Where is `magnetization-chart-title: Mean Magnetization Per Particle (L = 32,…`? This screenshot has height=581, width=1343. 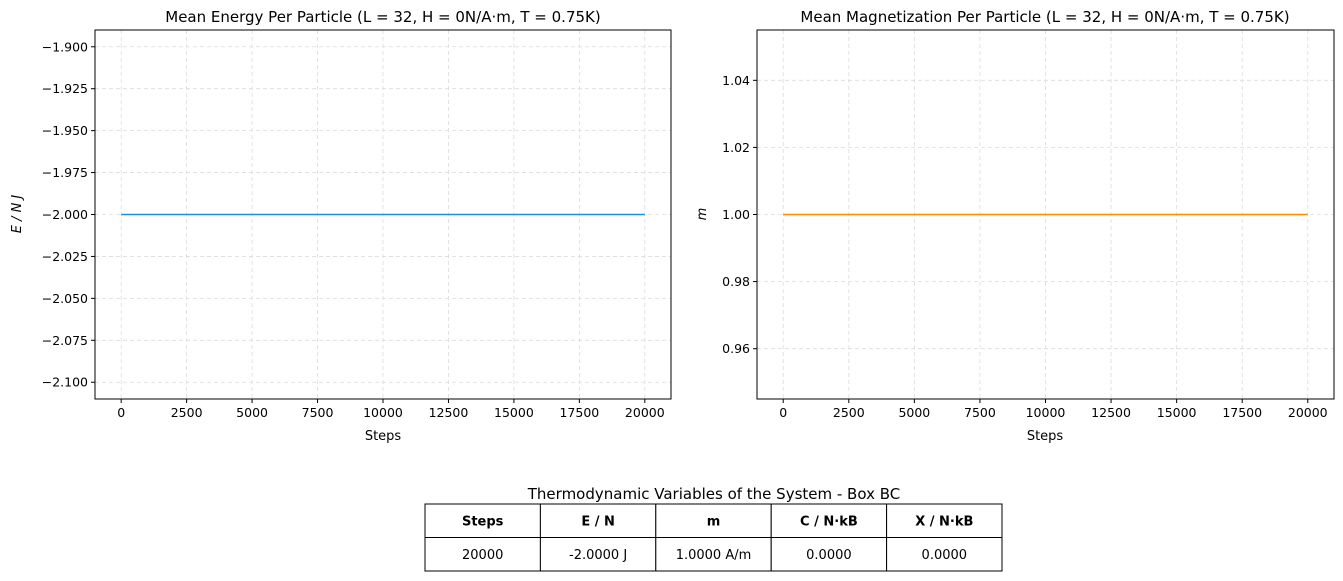
magnetization-chart-title: Mean Magnetization Per Particle (L = 32,… is located at coordinates (1044, 17).